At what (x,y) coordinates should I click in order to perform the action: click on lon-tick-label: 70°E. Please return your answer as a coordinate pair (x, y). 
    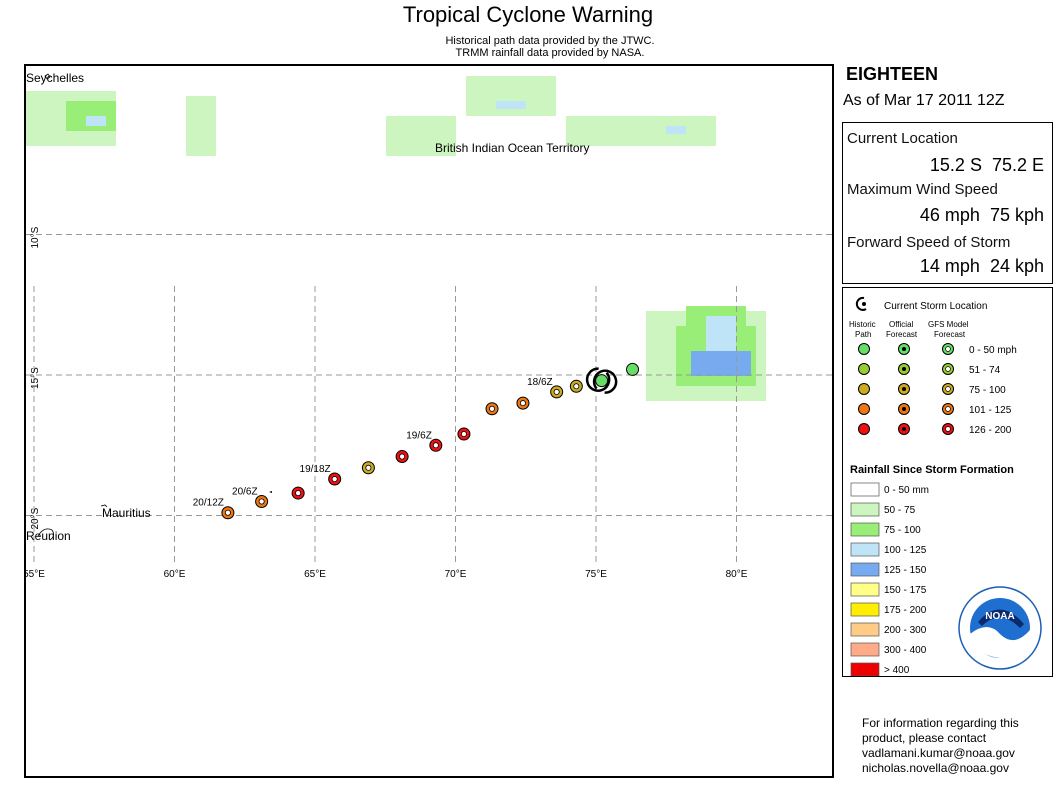
    Looking at the image, I should click on (456, 574).